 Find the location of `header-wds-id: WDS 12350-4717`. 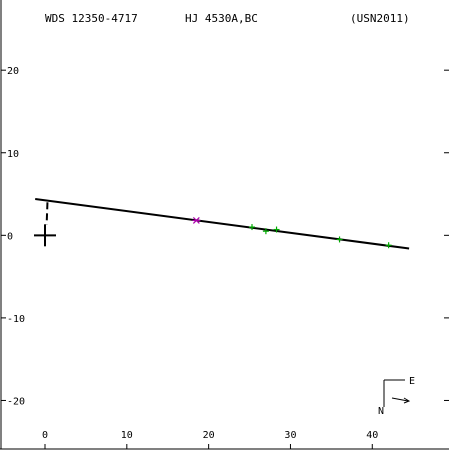

header-wds-id: WDS 12350-4717 is located at coordinates (91, 18).